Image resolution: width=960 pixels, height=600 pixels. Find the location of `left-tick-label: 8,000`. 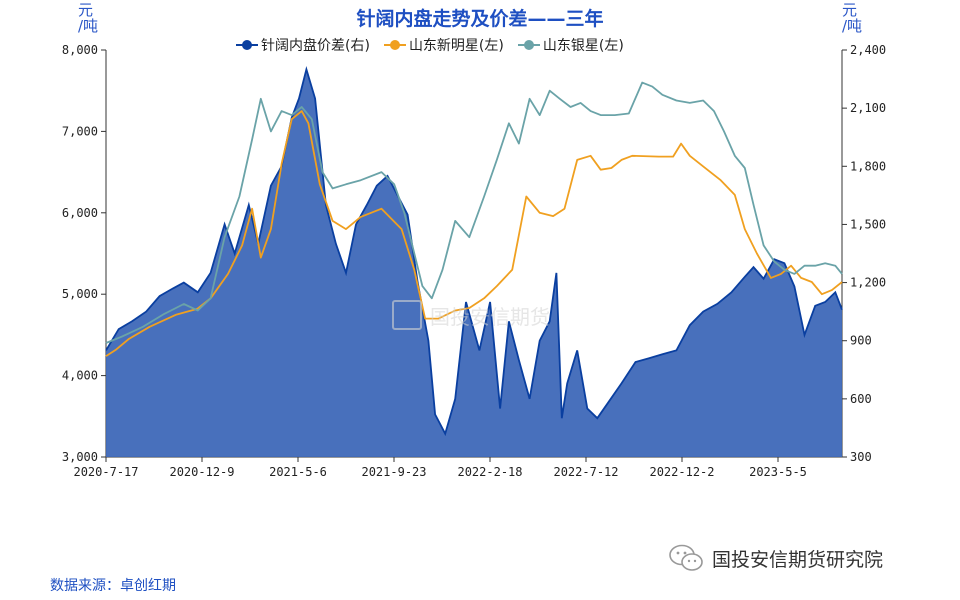

left-tick-label: 8,000 is located at coordinates (80, 50).